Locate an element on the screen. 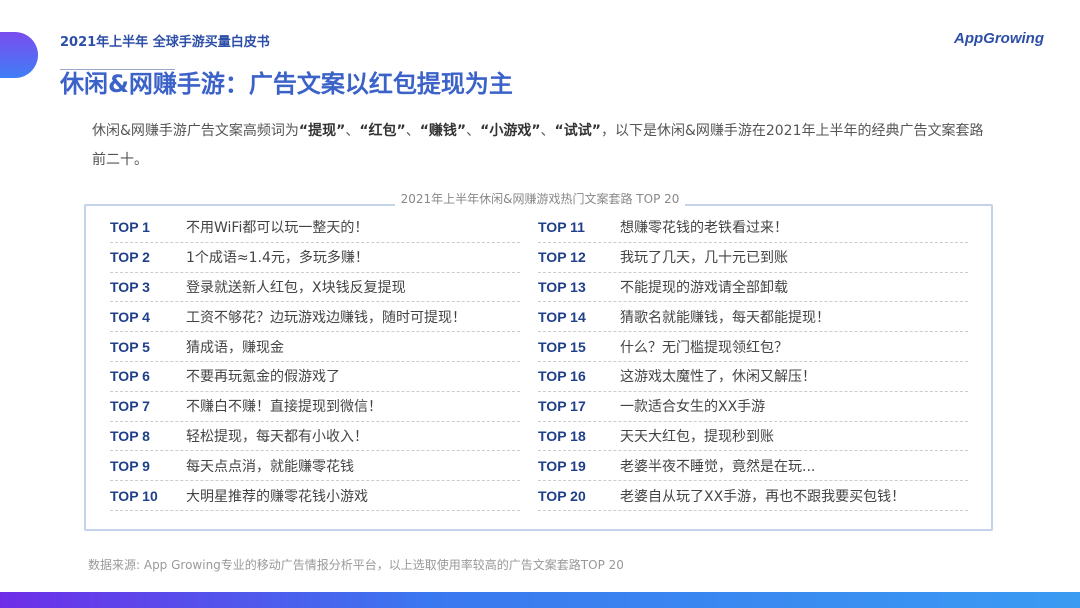  ad-copy: 不用WiFi都可以玩一整天的！ is located at coordinates (277, 228).